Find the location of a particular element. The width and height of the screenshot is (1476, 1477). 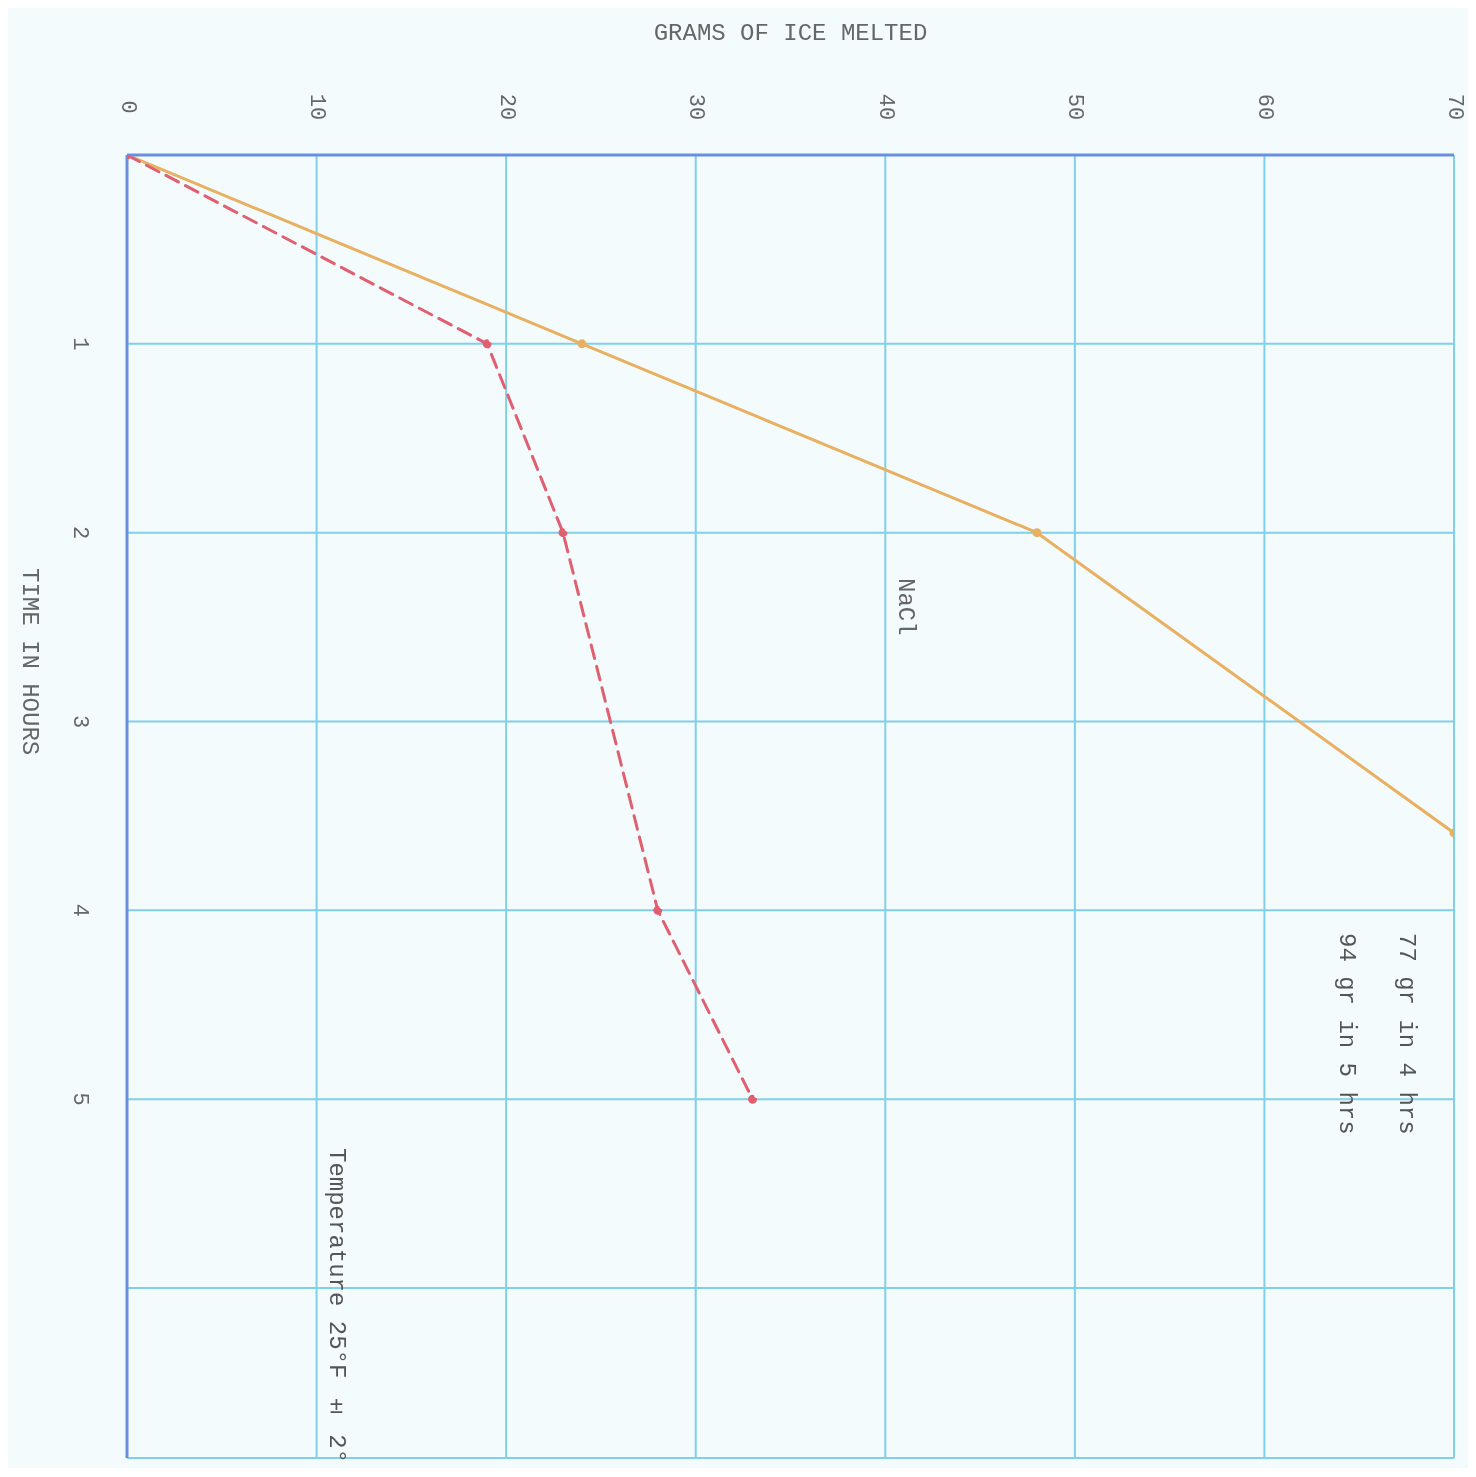

annotation: Temperature 25°F ± 2° is located at coordinates (336, 1306).